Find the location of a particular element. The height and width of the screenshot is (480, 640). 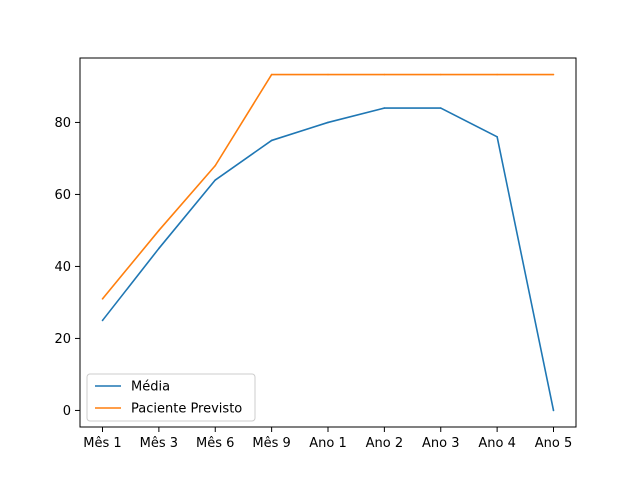

x-tick-label: Mês 6 is located at coordinates (215, 443).